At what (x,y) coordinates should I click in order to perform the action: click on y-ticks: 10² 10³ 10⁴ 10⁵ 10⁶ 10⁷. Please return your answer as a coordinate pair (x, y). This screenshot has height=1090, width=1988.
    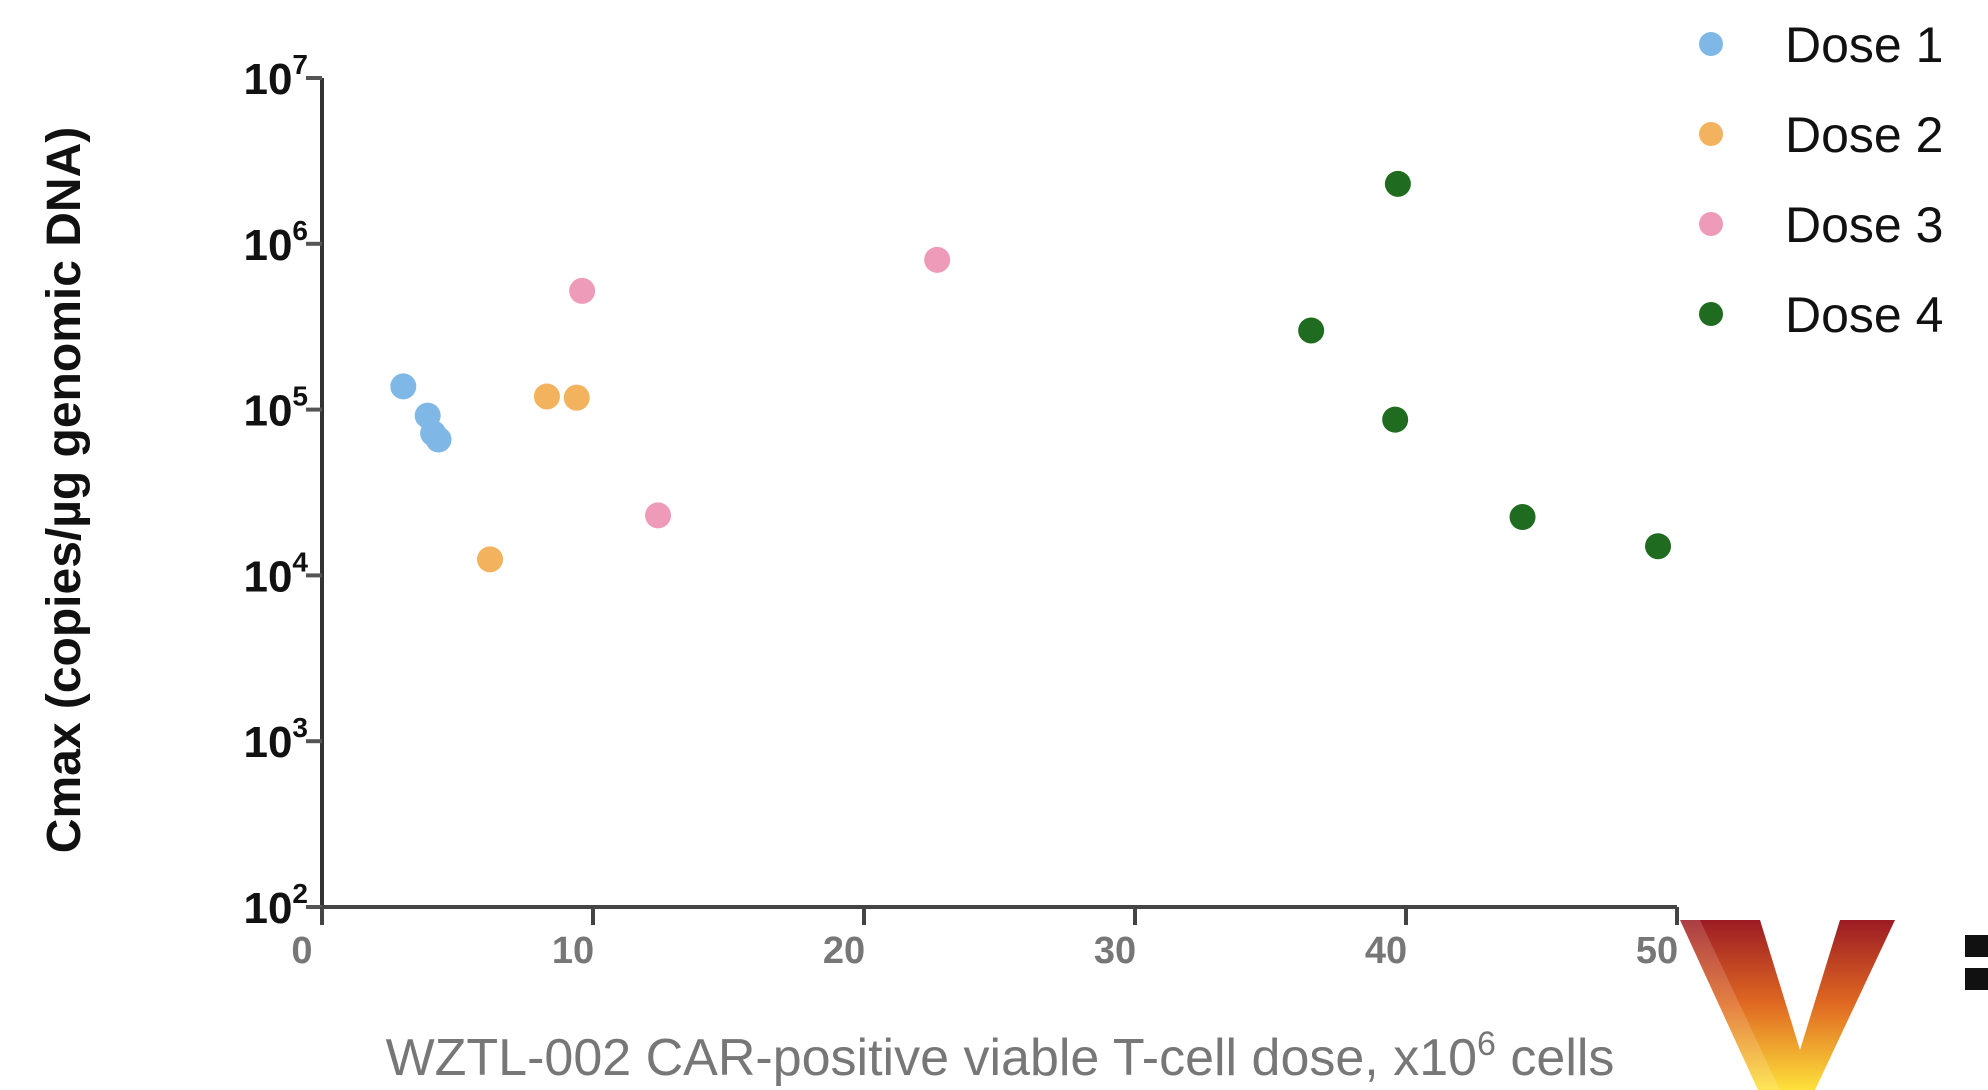
    Looking at the image, I should click on (282, 491).